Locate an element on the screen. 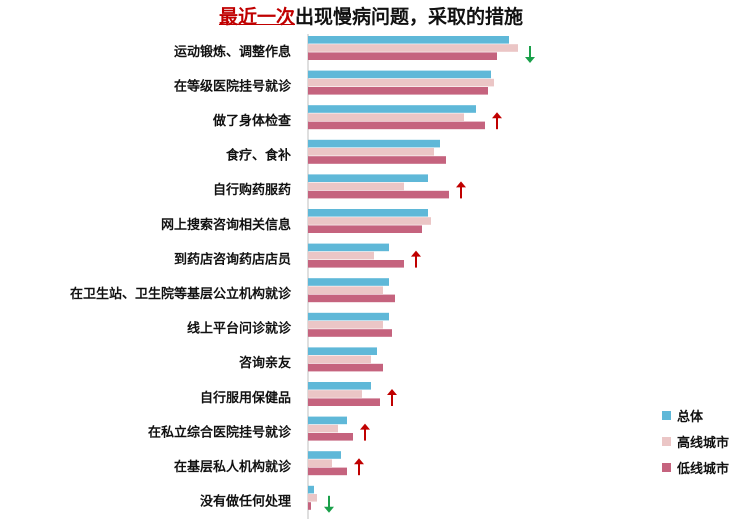  category-label: 在卫生站、卫生院等基层公立机构就诊 is located at coordinates (181, 294).